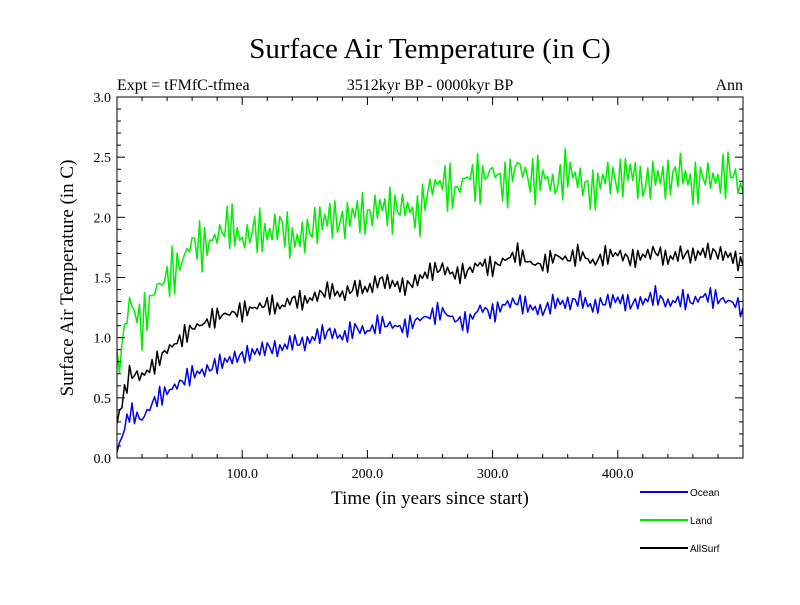  What do you see at coordinates (429, 49) in the screenshot?
I see `chart-title: Surface Air Temperature (in C)` at bounding box center [429, 49].